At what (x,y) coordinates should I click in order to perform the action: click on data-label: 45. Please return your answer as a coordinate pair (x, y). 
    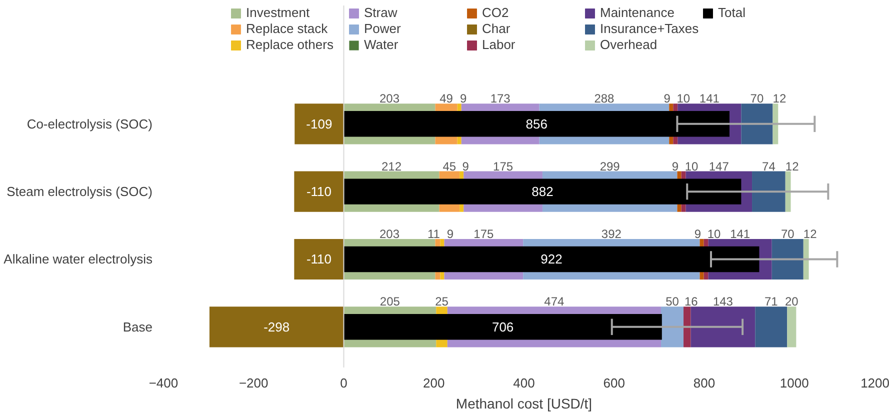
    Looking at the image, I should click on (449, 166).